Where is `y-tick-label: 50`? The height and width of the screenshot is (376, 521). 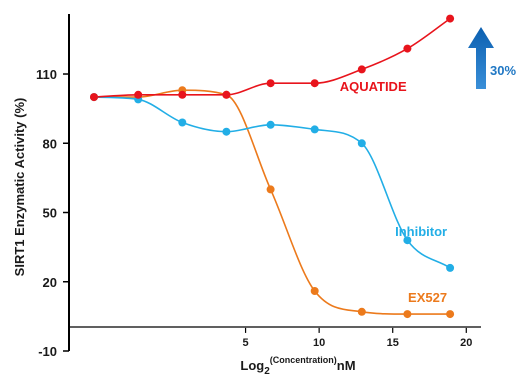 y-tick-label: 50 is located at coordinates (50, 213).